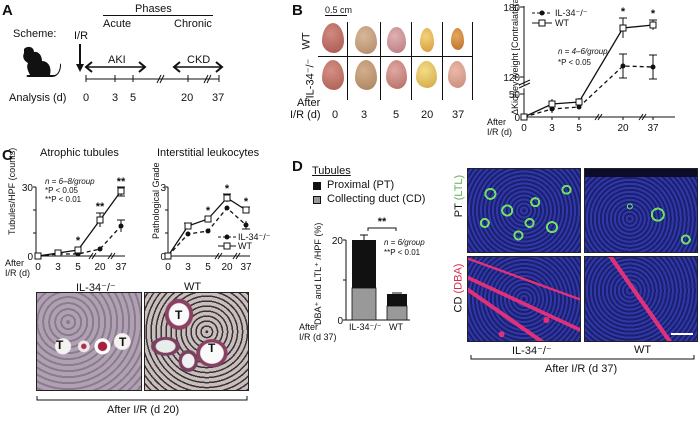 Image resolution: width=699 pixels, height=421 pixels. What do you see at coordinates (38, 98) in the screenshot?
I see `analysis-label: Analysis (d)` at bounding box center [38, 98].